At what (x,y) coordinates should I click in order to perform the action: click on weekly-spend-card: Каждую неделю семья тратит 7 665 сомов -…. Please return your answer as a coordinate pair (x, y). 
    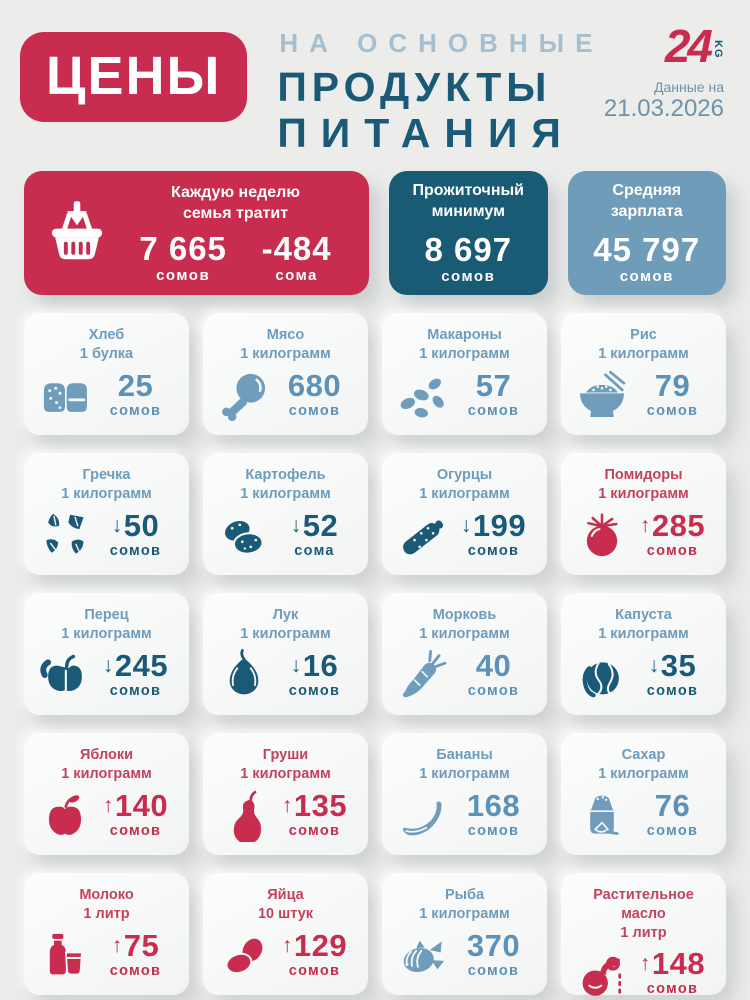
    Looking at the image, I should click on (196, 233).